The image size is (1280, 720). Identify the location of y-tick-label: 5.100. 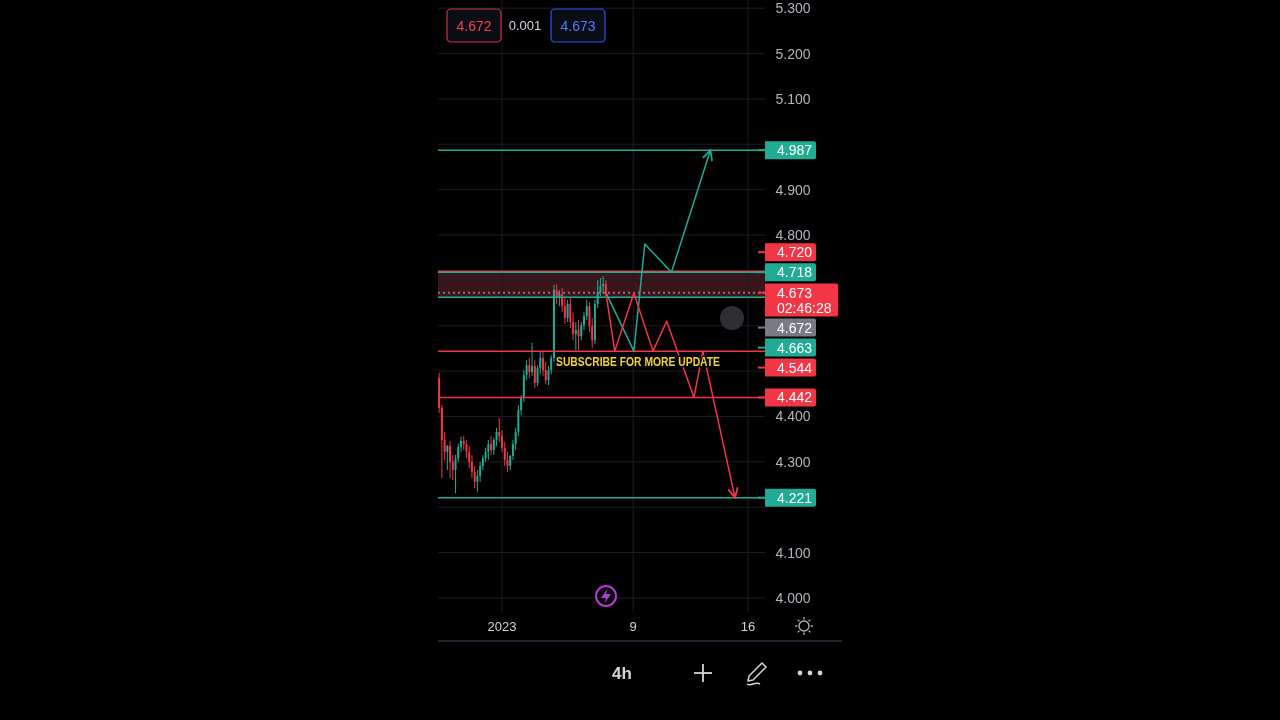
(793, 98).